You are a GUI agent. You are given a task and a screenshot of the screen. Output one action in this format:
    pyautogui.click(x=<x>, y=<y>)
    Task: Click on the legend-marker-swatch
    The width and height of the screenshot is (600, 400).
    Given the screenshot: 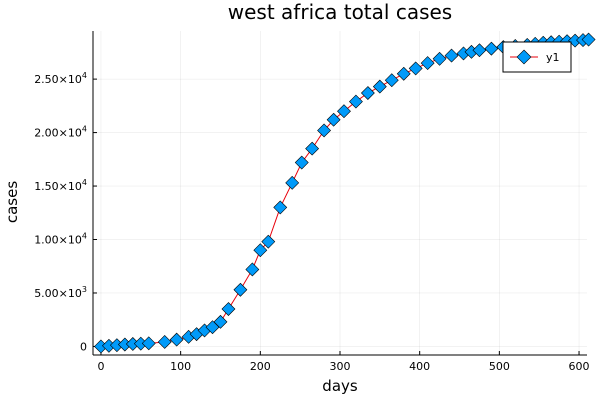 What is the action you would take?
    pyautogui.click(x=524, y=57)
    